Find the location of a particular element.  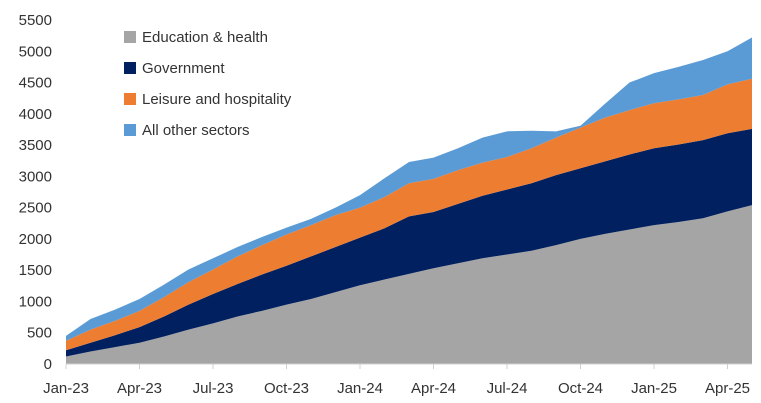

x-tick-label-0: Jan-23 is located at coordinates (66, 388).